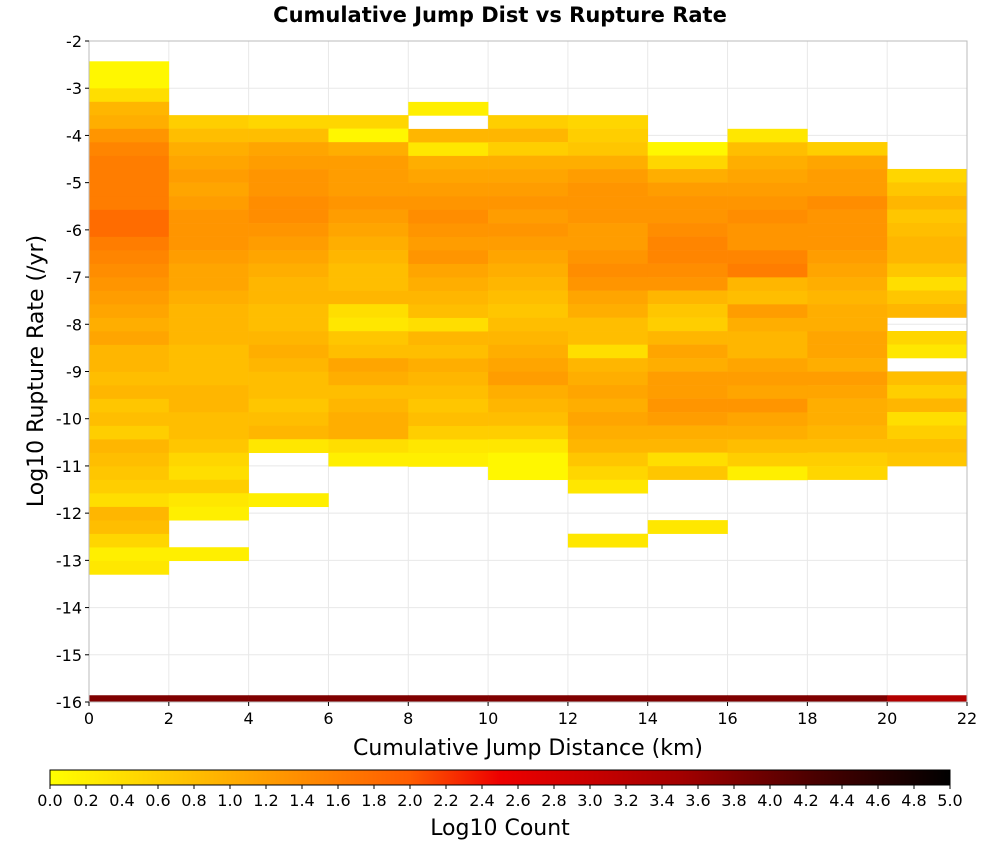 The image size is (1000, 854). I want to click on colorbar, so click(500, 777).